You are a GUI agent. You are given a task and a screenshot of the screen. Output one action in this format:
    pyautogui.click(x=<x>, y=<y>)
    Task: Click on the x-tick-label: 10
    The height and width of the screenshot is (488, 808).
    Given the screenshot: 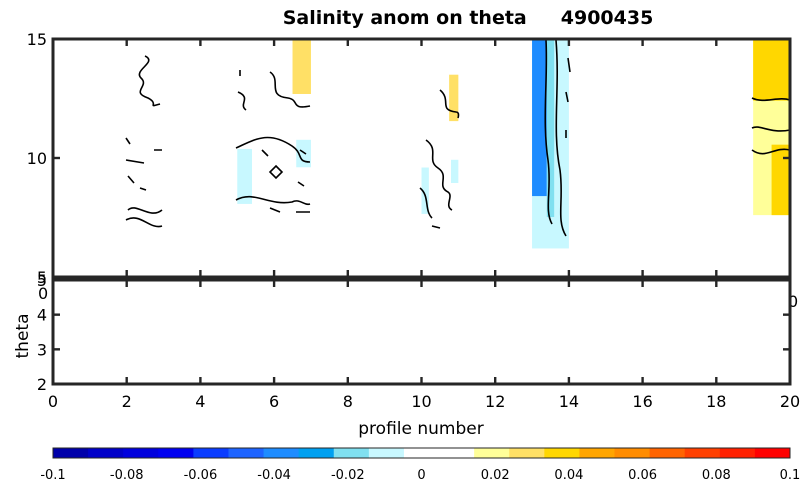 What is the action you would take?
    pyautogui.click(x=421, y=401)
    